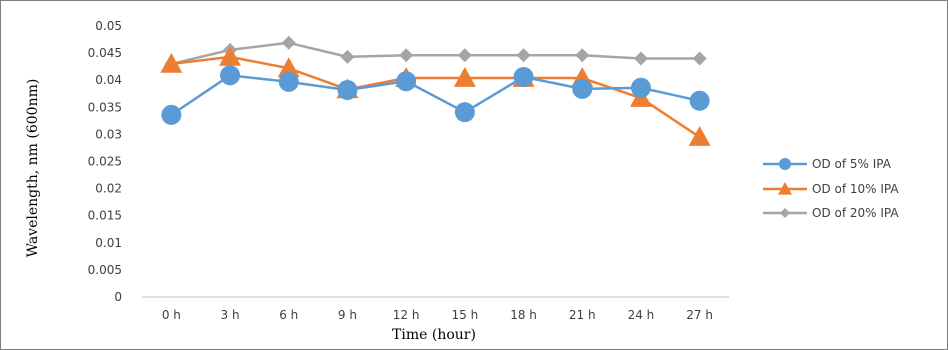 The height and width of the screenshot is (350, 948). What do you see at coordinates (171, 315) in the screenshot?
I see `x-tick-label: 0 h` at bounding box center [171, 315].